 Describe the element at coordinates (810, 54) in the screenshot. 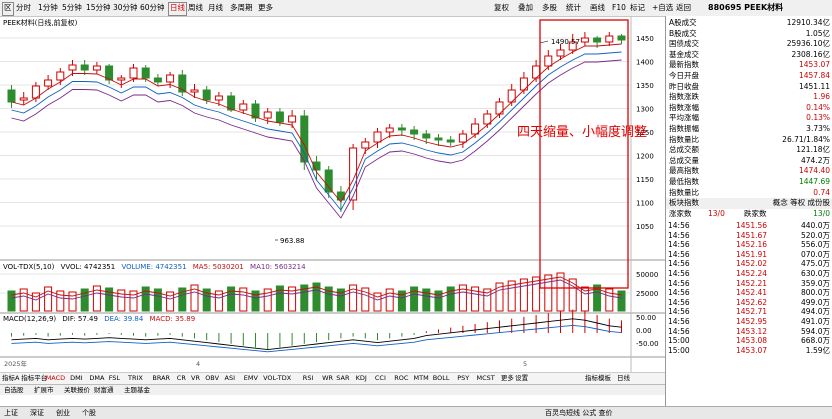

I see `quote-stat-value: 2308.16亿` at that location.